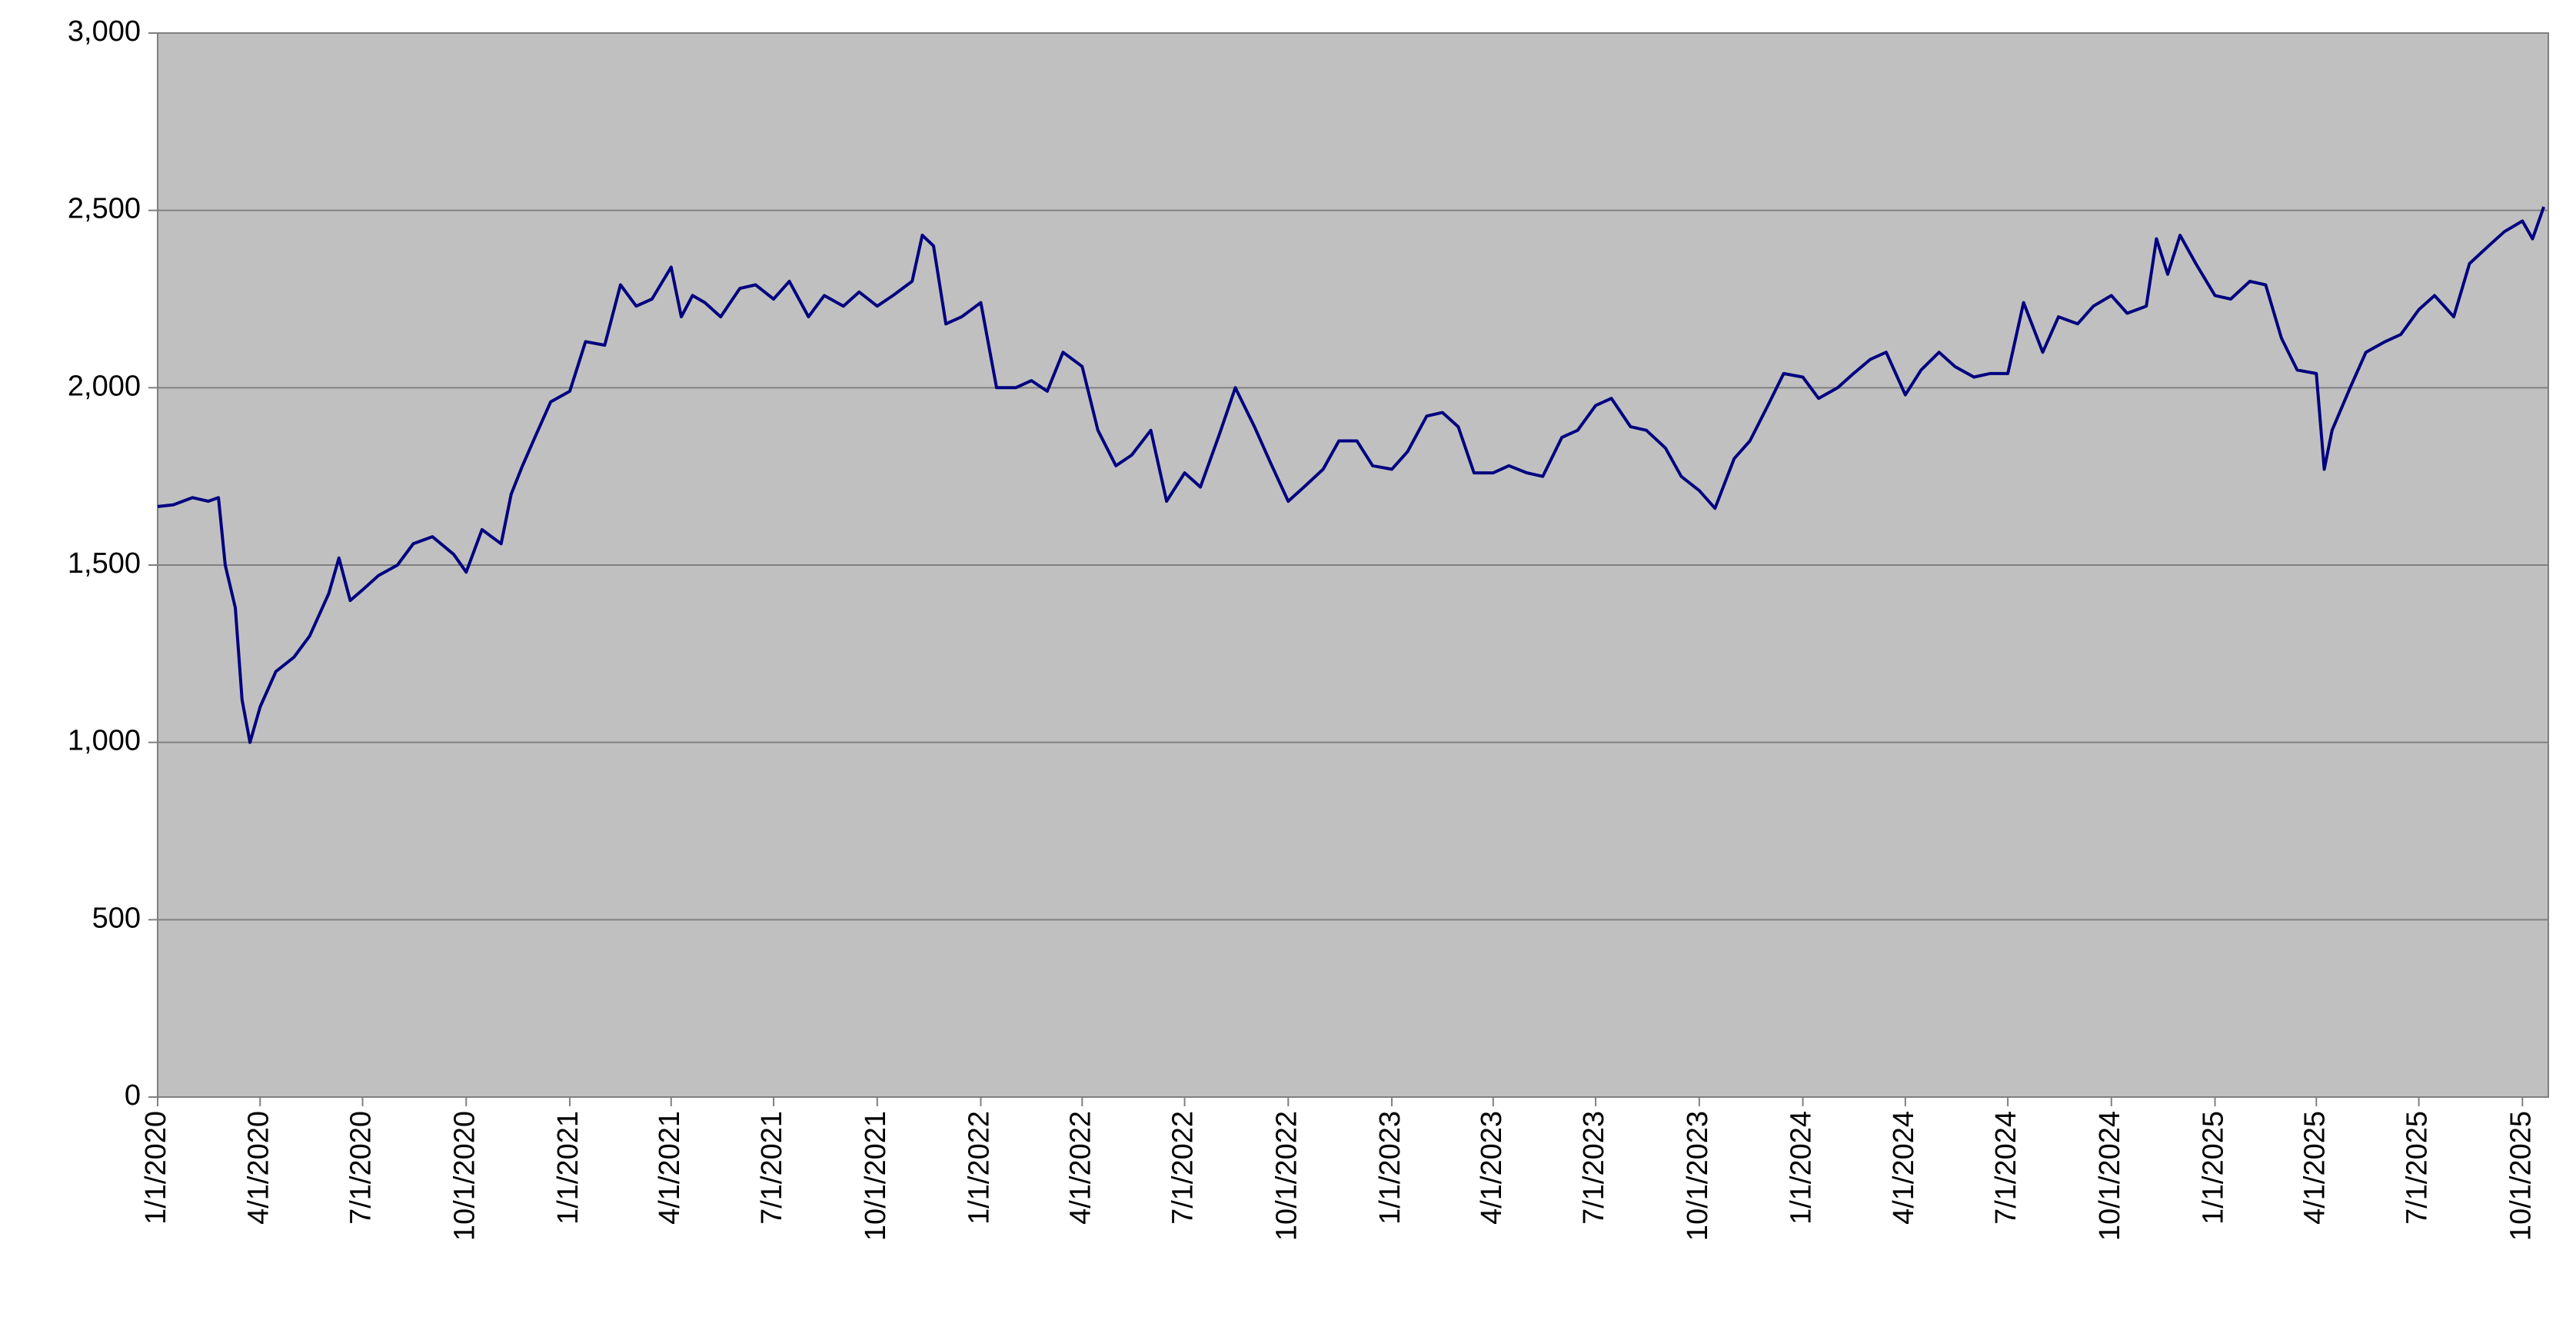 This screenshot has width=2576, height=1320. Describe the element at coordinates (104, 209) in the screenshot. I see `y-tick-label: 2,500` at that location.